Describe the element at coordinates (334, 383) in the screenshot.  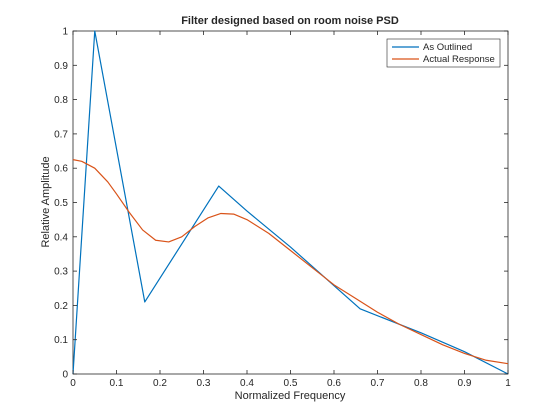
I see `x-tick-label: 0.6` at that location.